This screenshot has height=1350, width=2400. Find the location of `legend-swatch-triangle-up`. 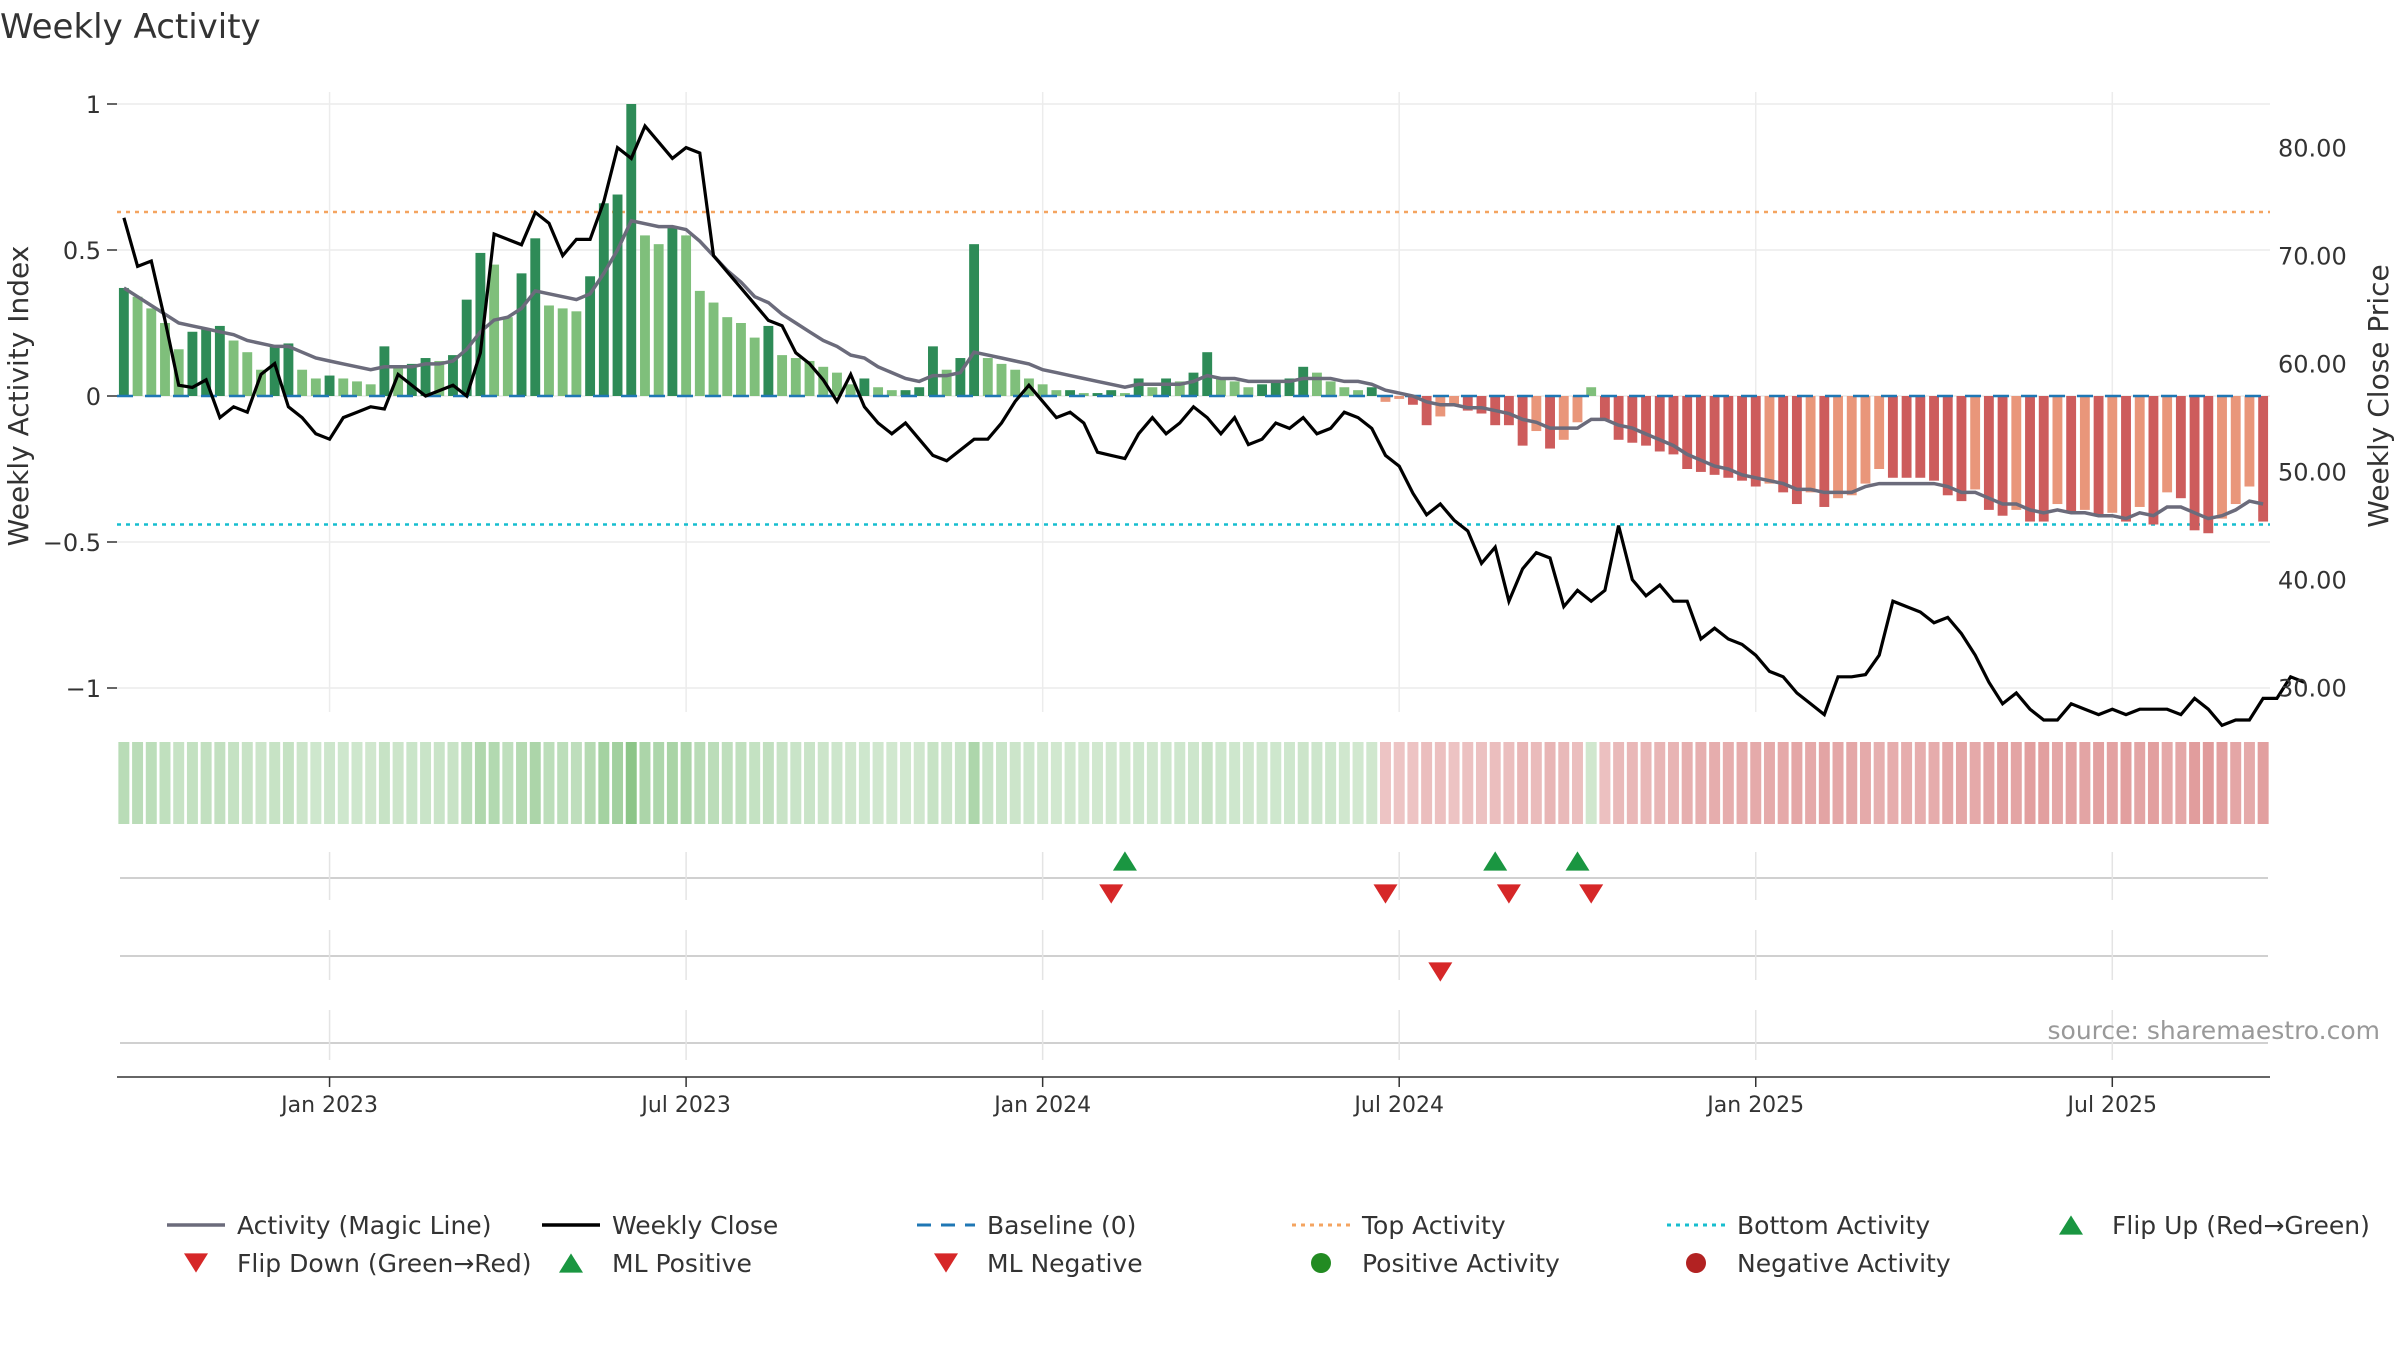

legend-swatch-triangle-up is located at coordinates (571, 1263).